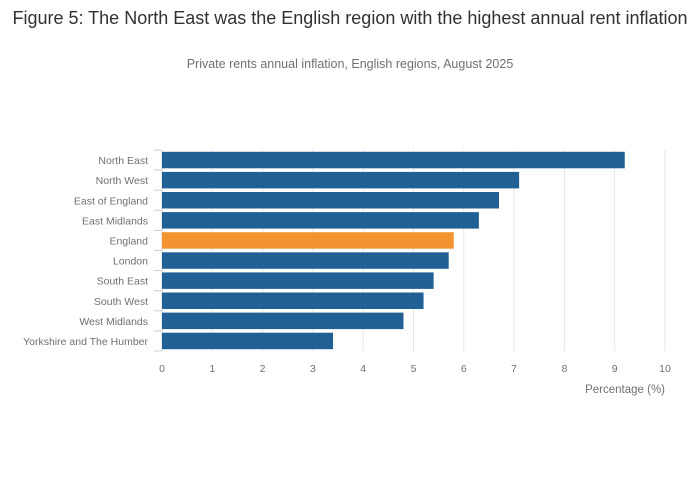 Image resolution: width=700 pixels, height=502 pixels. What do you see at coordinates (298, 280) in the screenshot?
I see `bar-south-east` at bounding box center [298, 280].